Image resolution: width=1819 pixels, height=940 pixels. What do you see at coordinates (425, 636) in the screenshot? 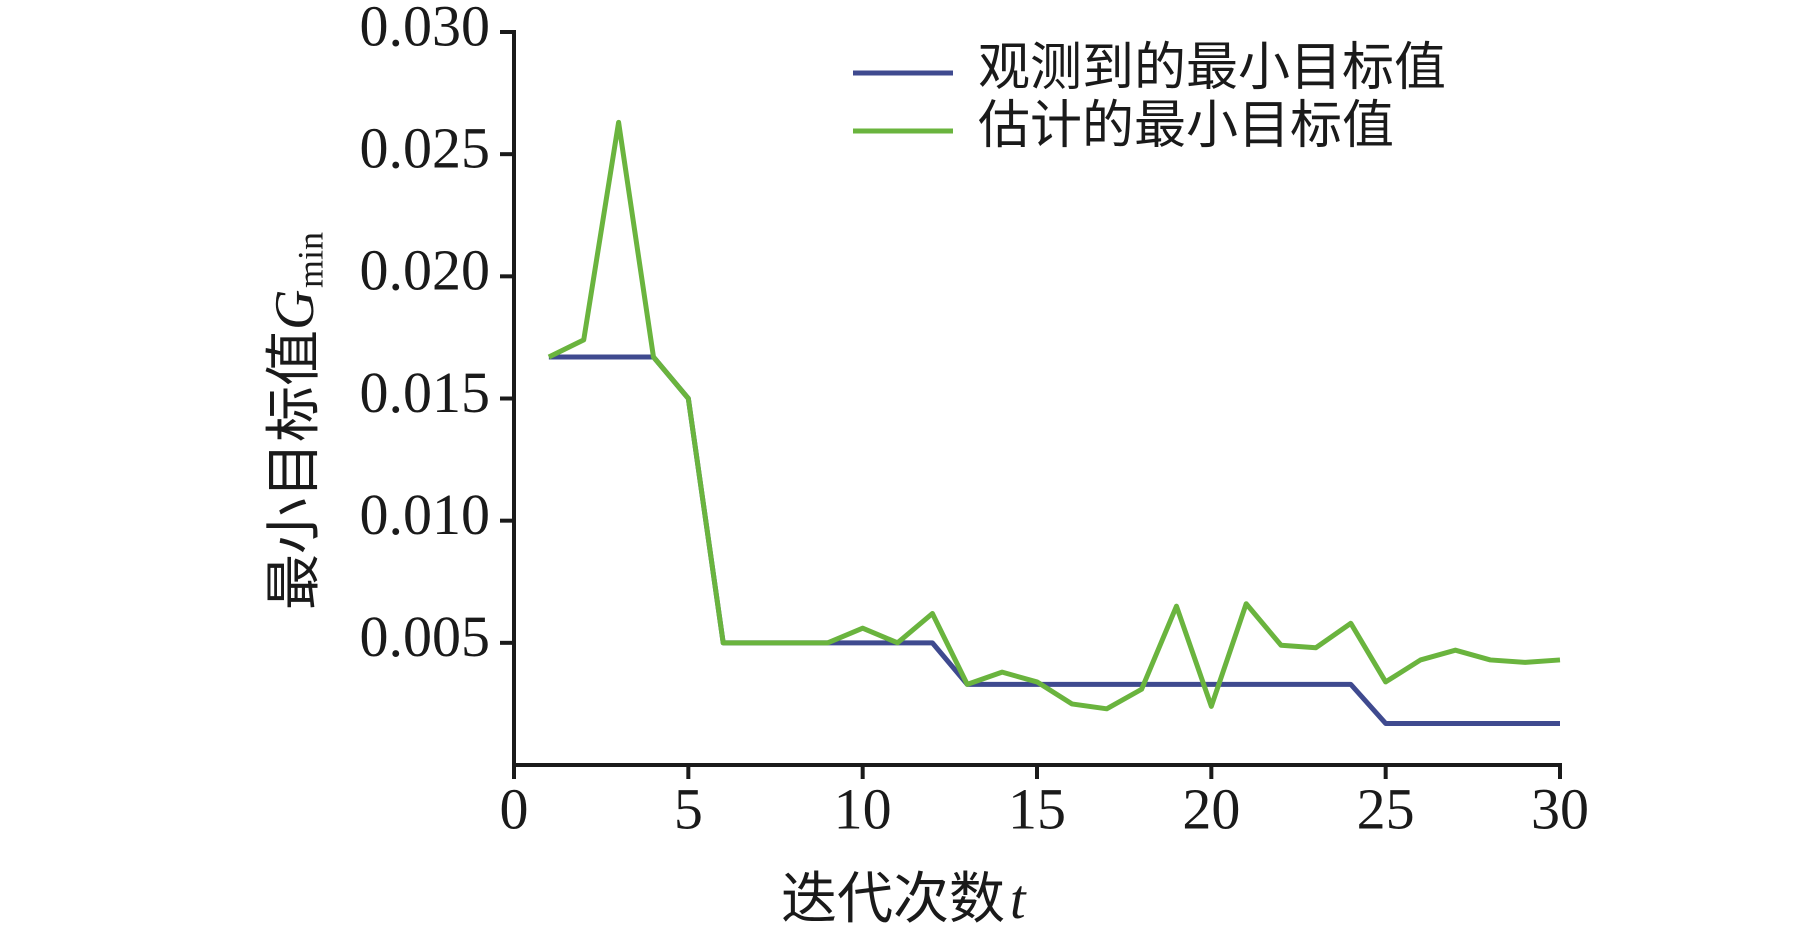
I see `y-tick-label: 0.005` at bounding box center [425, 636].